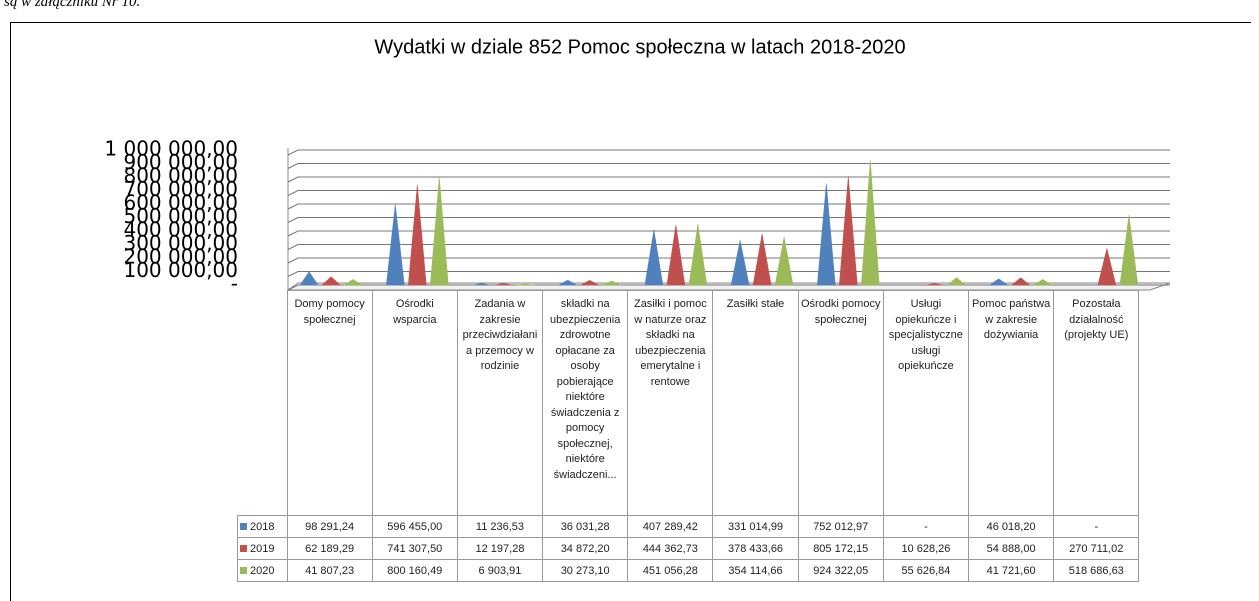 The height and width of the screenshot is (601, 1259). Describe the element at coordinates (171, 149) in the screenshot. I see `y-tick-label: 1 000 000,00` at that location.